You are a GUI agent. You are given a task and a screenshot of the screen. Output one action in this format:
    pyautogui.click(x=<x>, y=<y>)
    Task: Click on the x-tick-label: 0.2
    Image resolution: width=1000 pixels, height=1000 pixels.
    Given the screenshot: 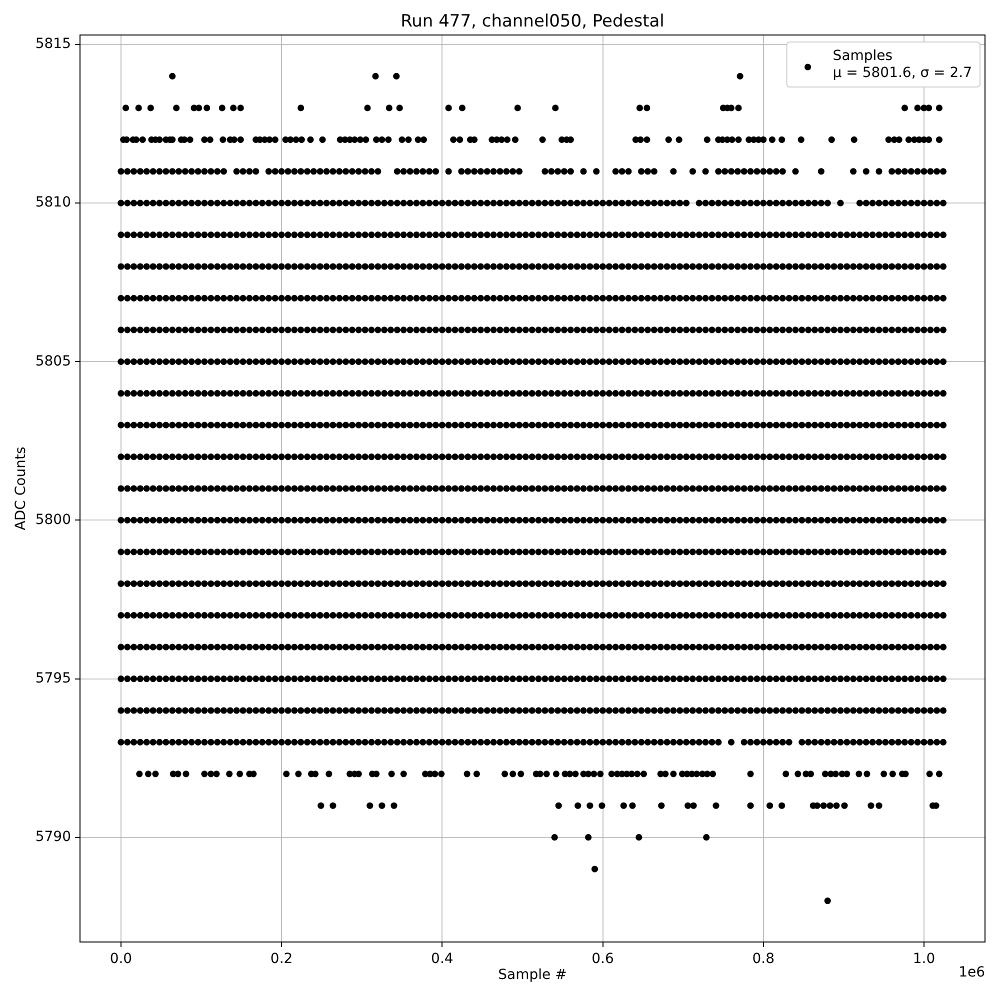 What is the action you would take?
    pyautogui.click(x=281, y=959)
    